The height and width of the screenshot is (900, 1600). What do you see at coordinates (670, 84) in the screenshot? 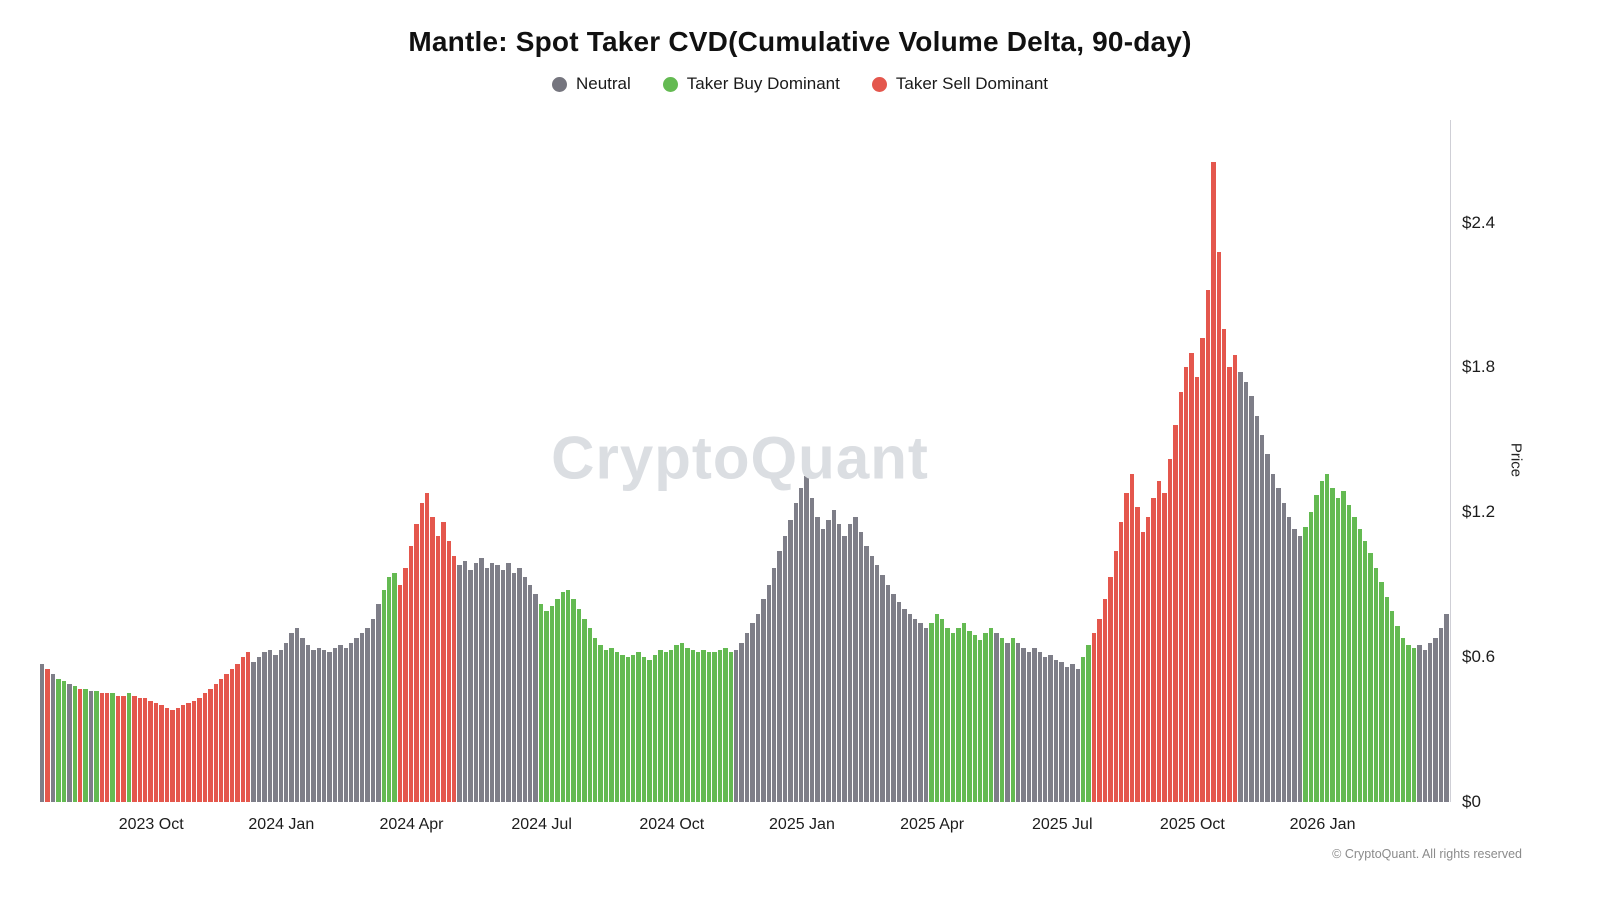
I see `taker-buy-dot-icon` at bounding box center [670, 84].